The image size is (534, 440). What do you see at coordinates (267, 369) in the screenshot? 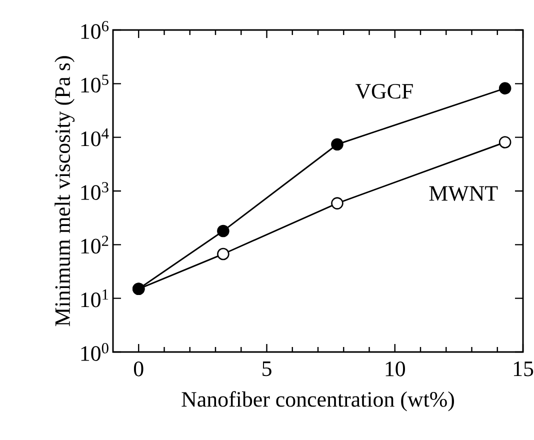
I see `x-tick-label: 5` at bounding box center [267, 369].